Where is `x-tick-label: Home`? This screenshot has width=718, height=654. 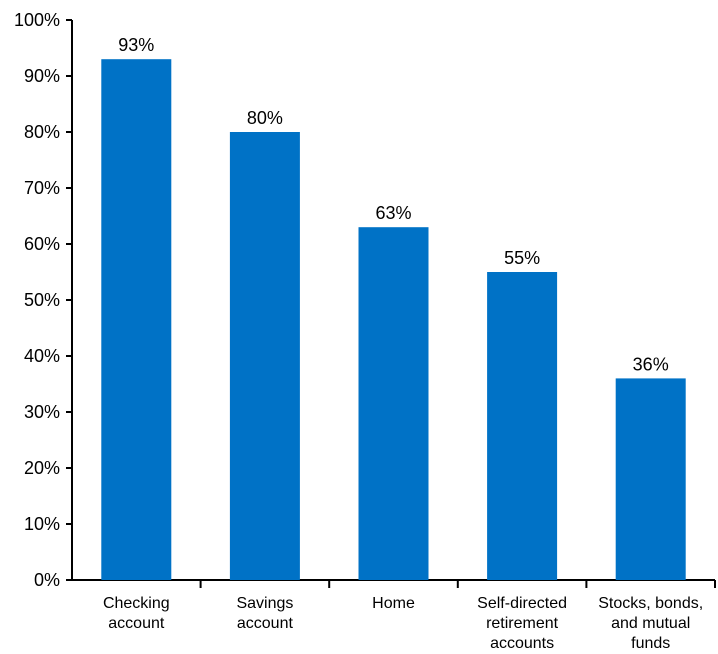 x-tick-label: Home is located at coordinates (393, 603).